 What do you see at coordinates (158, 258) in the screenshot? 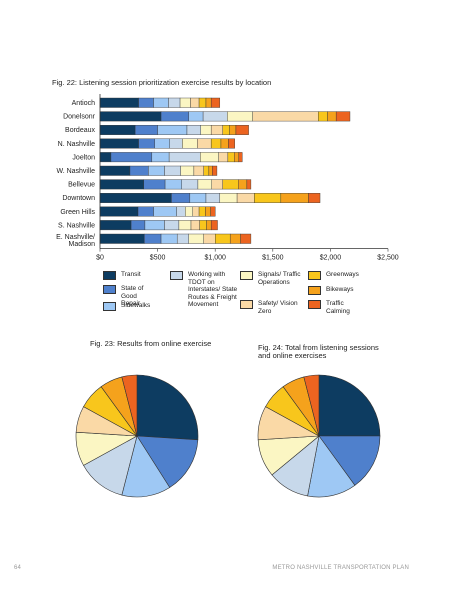
I see `x-tick-label: $500` at bounding box center [158, 258].